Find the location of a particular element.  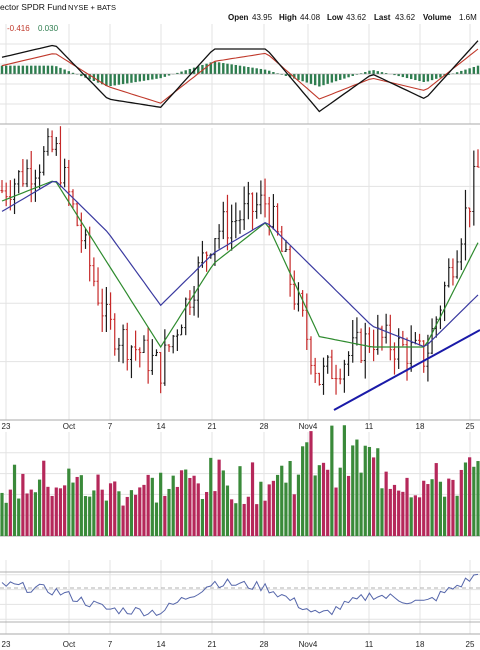

x-tick-label: 7 is located at coordinates (110, 644).